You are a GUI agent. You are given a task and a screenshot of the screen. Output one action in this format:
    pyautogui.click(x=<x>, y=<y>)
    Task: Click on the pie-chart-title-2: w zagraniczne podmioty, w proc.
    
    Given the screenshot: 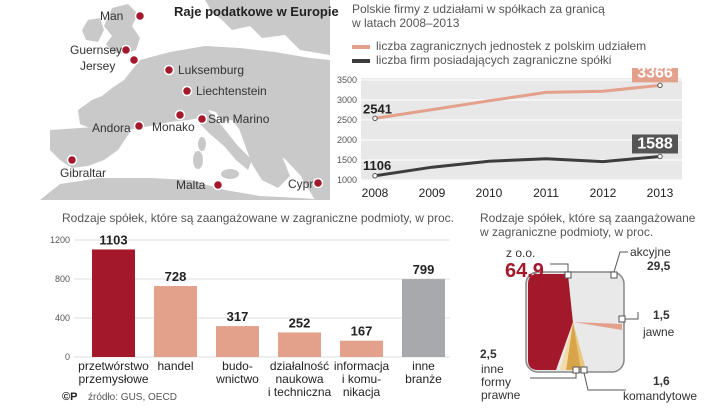 What is the action you would take?
    pyautogui.click(x=567, y=232)
    